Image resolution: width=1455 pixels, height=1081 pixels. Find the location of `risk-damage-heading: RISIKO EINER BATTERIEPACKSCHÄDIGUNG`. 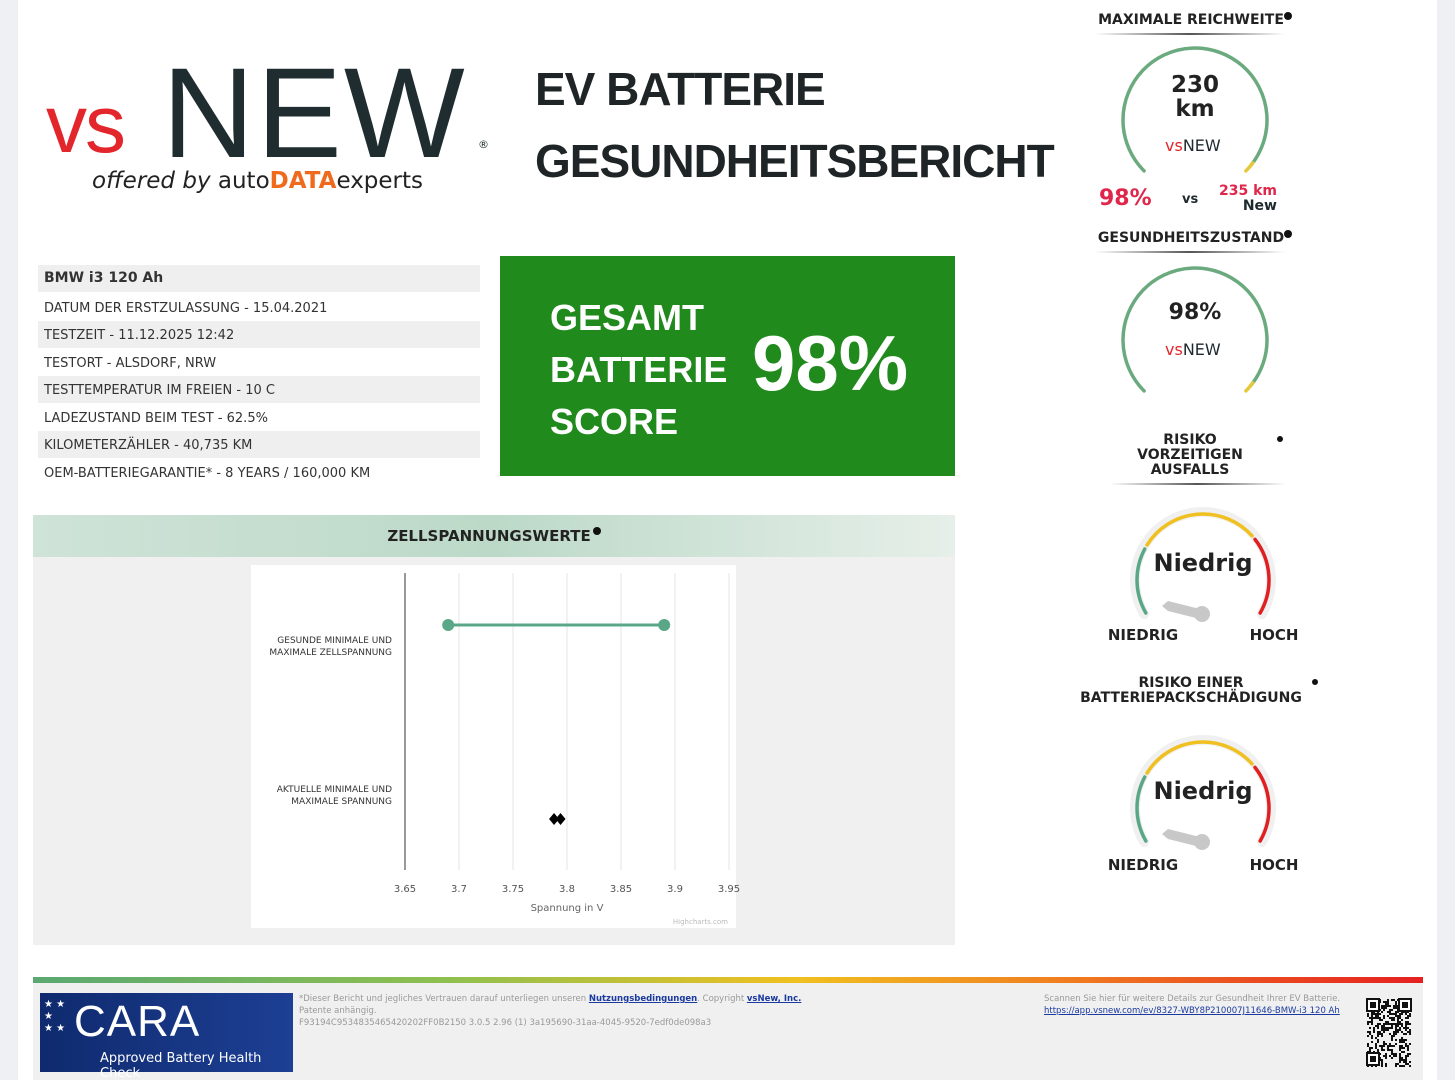

risk-damage-heading: RISIKO EINER BATTERIEPACKSCHÄDIGUNG is located at coordinates (1191, 690).